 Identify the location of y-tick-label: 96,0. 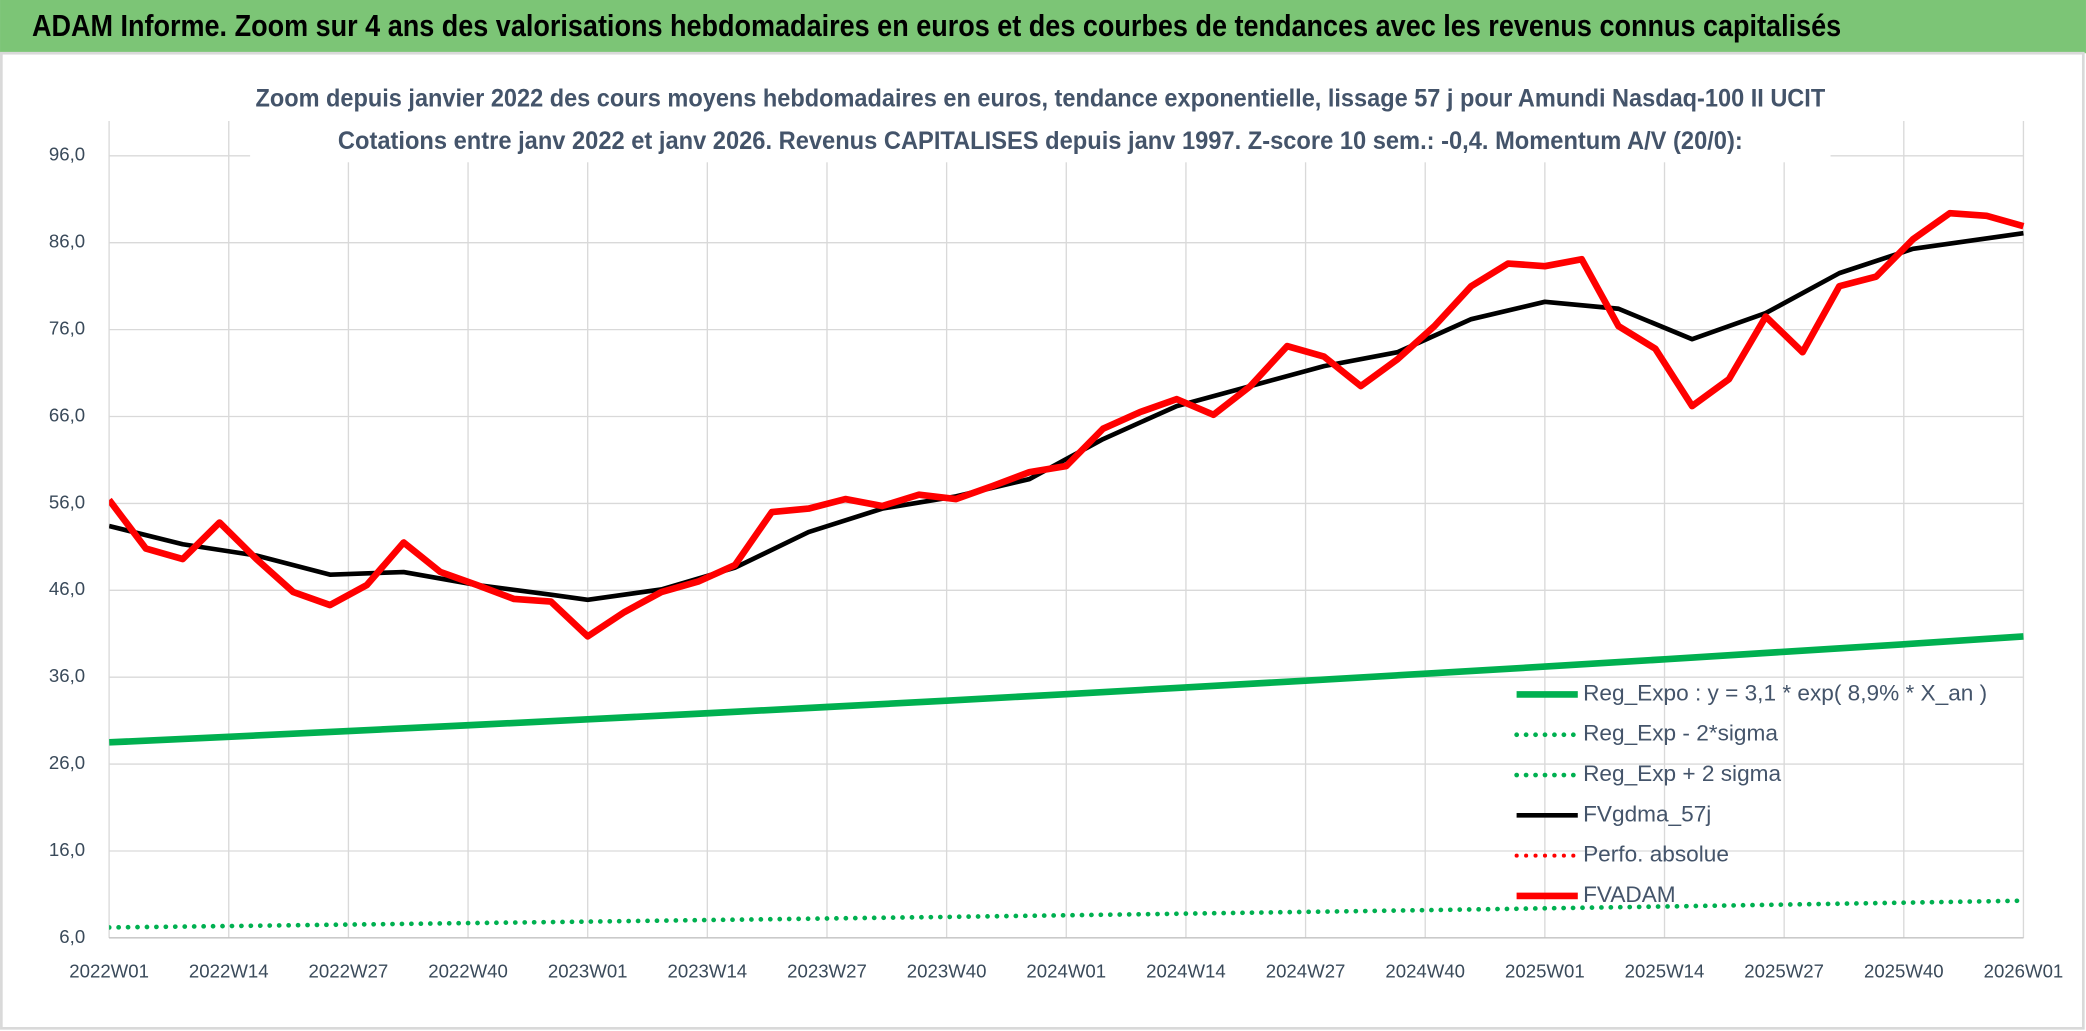
(67, 154).